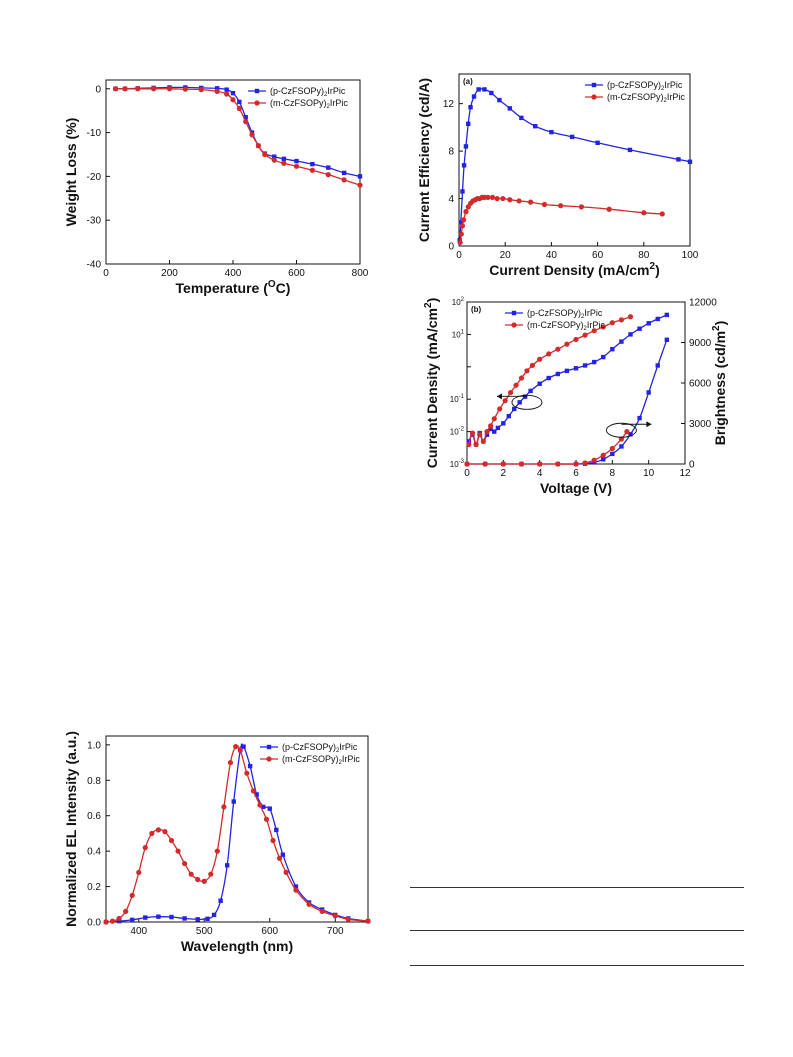 This screenshot has width=793, height=1057. Describe the element at coordinates (719, 383) in the screenshot. I see `y2-axis-label: Brightness (cd/m2)` at that location.